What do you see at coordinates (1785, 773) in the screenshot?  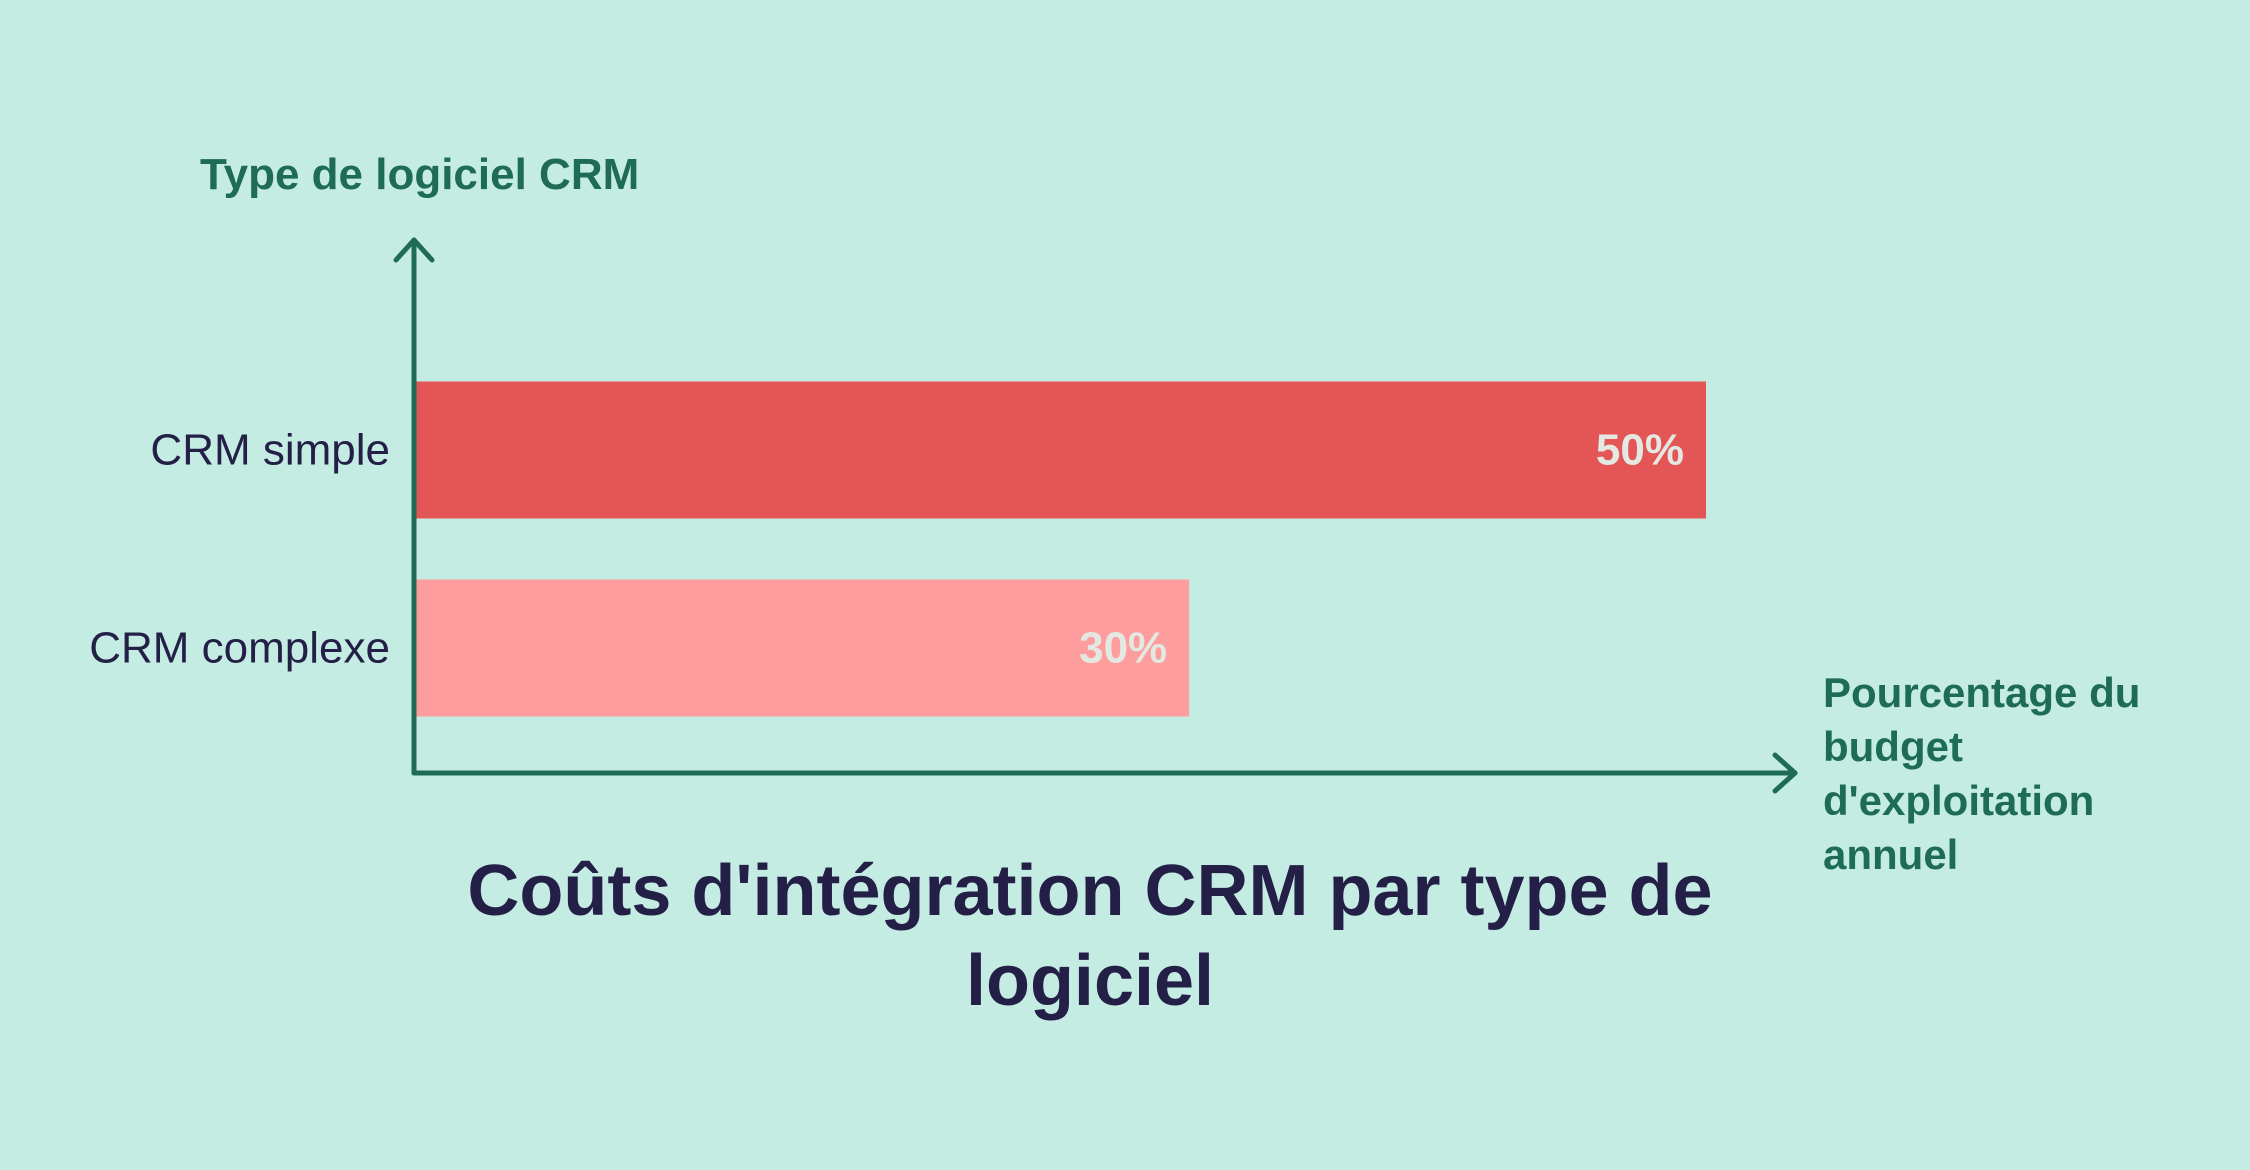 I see `x-axis-arrow-icon` at bounding box center [1785, 773].